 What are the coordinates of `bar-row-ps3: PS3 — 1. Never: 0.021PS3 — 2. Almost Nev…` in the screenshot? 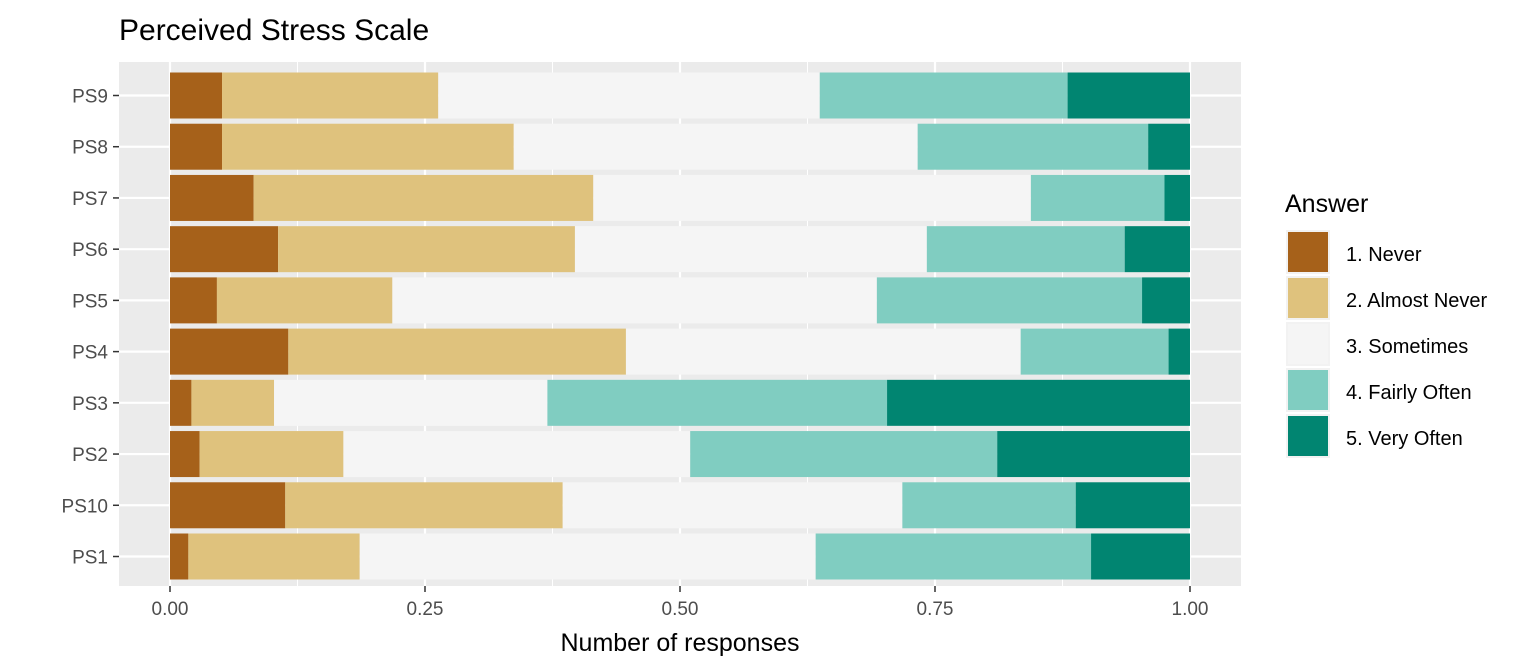 It's located at (680, 402).